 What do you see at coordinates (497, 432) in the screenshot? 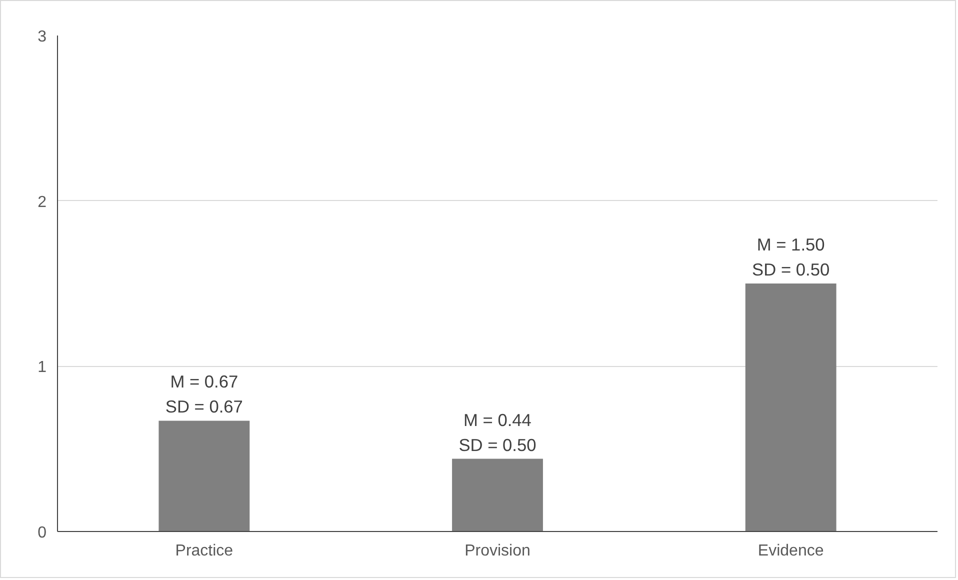
I see `data-label: M = 0.44 SD = 0.50` at bounding box center [497, 432].